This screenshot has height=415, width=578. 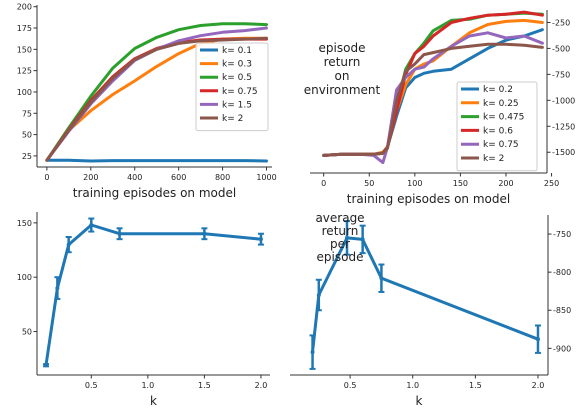 I want to click on legend-label: k= 0.1, so click(x=237, y=51).